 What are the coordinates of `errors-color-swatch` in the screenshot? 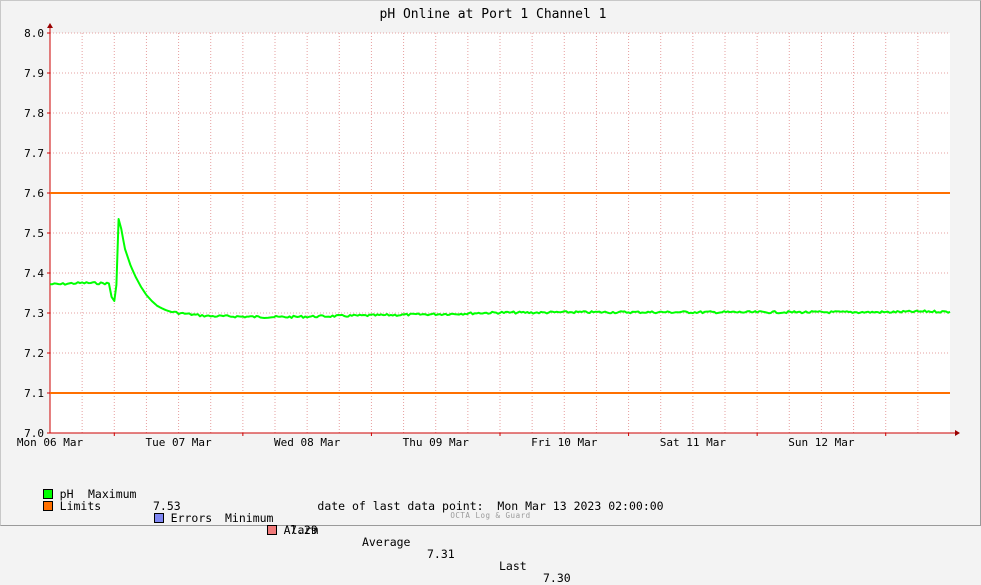 It's located at (158, 518).